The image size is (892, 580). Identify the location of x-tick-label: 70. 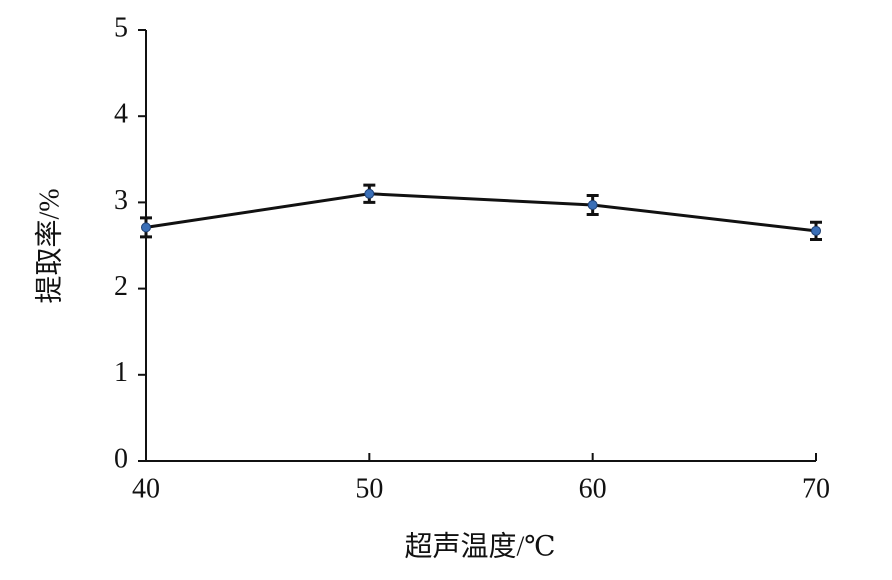
(816, 488).